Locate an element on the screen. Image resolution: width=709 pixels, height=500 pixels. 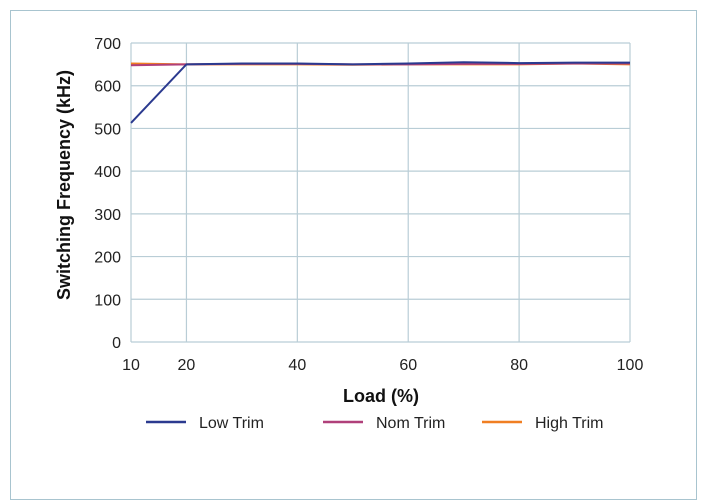
series-lines is located at coordinates (380, 92).